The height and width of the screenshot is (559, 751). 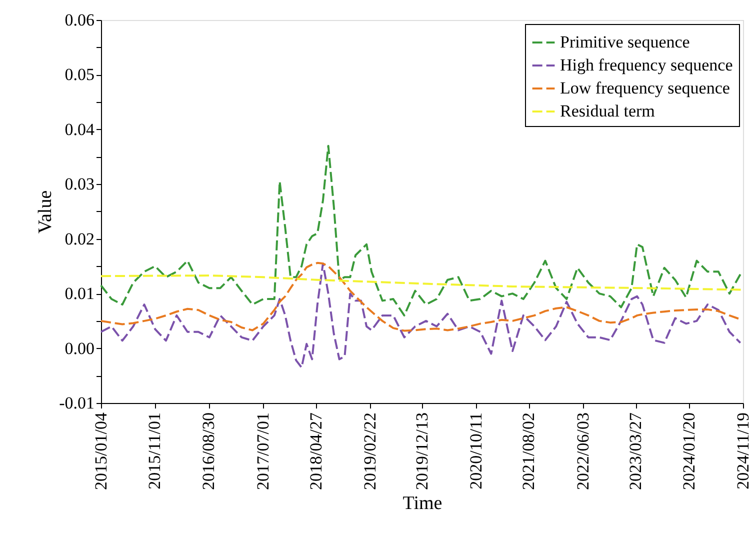 What do you see at coordinates (422, 503) in the screenshot?
I see `x-axis-title: Time` at bounding box center [422, 503].